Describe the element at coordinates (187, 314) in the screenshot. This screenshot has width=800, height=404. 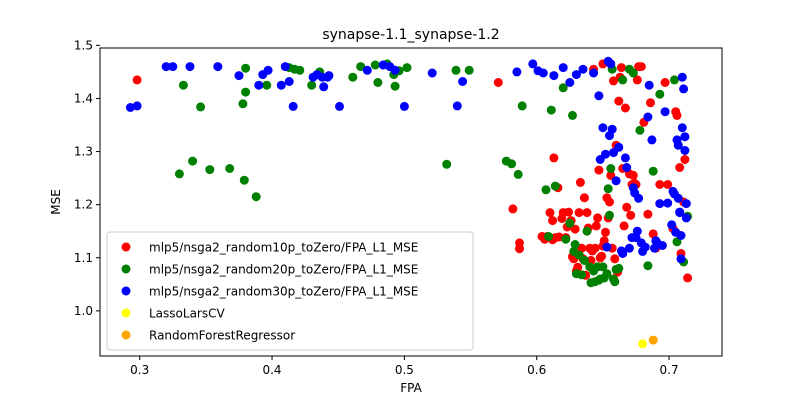
I see `legend-label: LassoLarsCV` at that location.